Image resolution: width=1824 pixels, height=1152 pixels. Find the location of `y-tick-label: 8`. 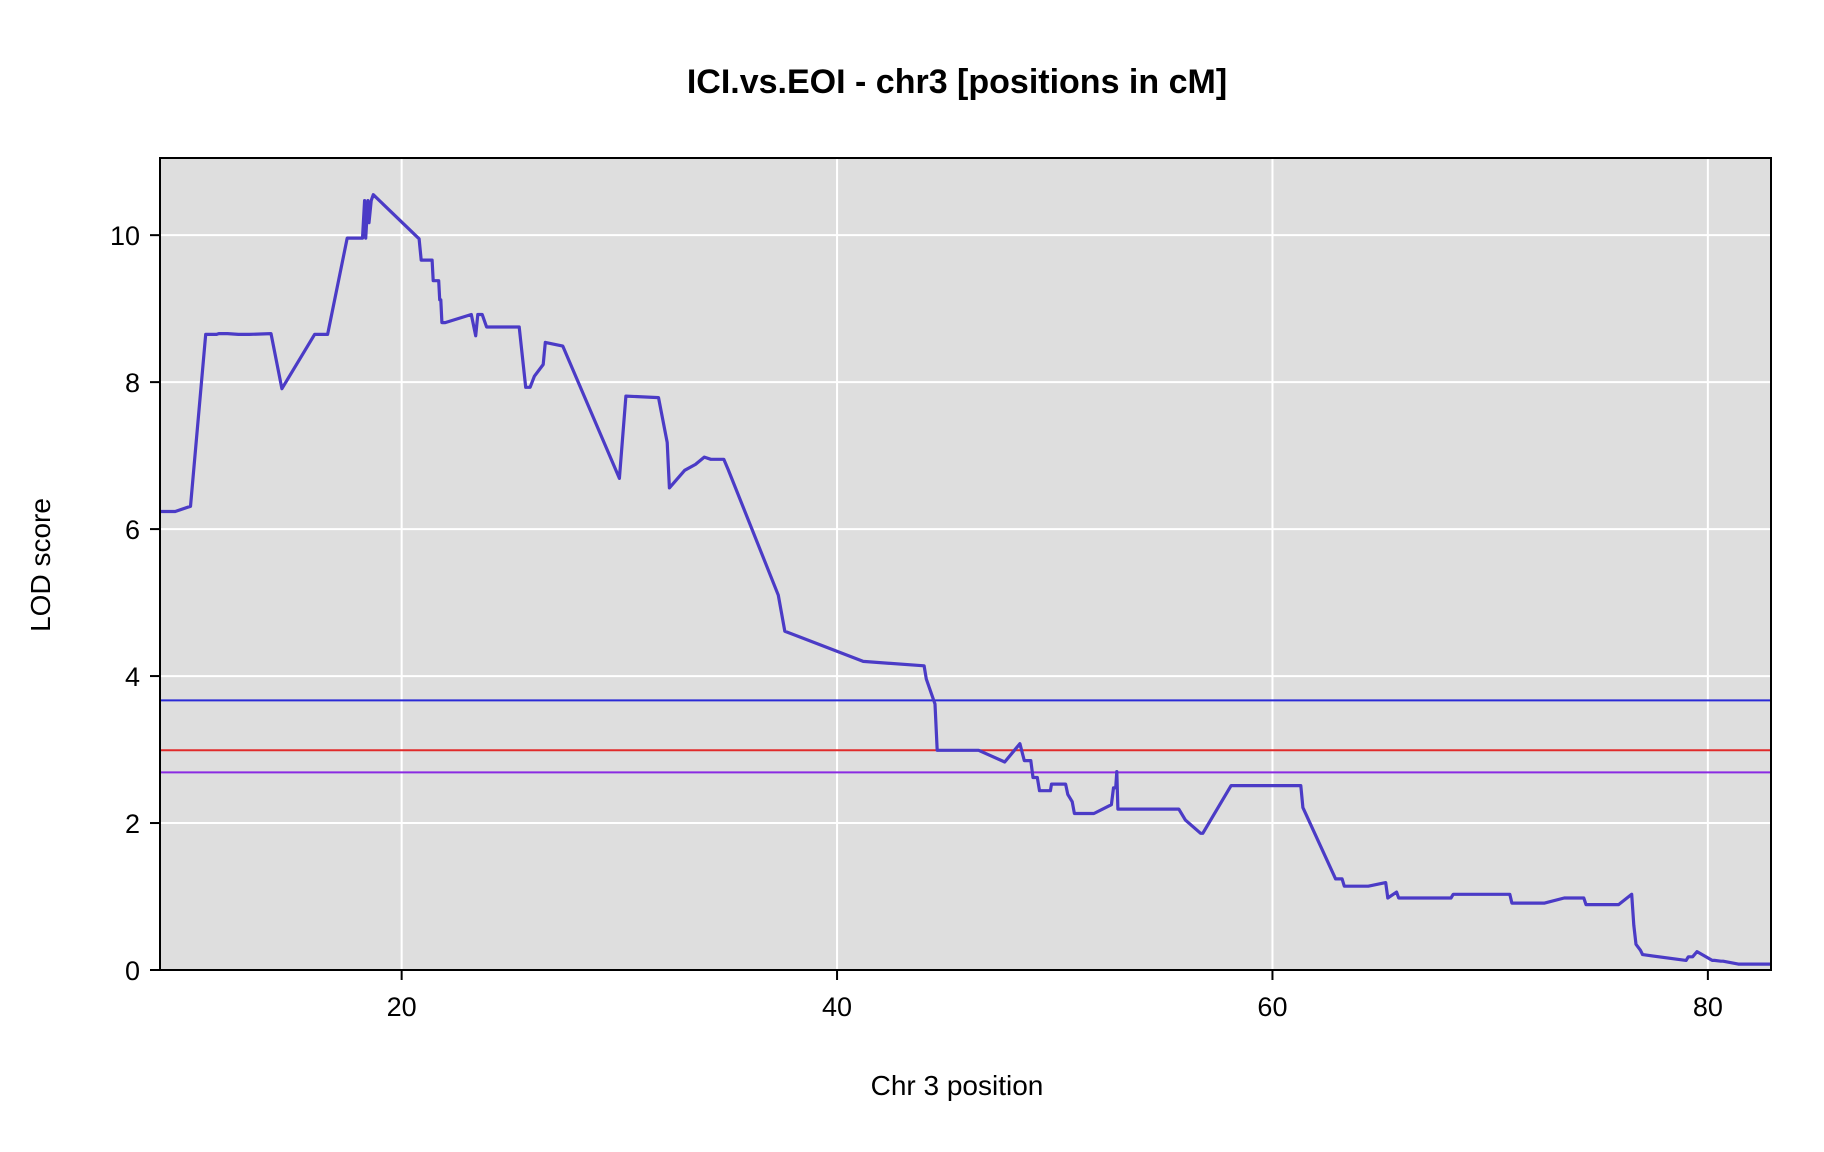

y-tick-label: 8 is located at coordinates (132, 383).